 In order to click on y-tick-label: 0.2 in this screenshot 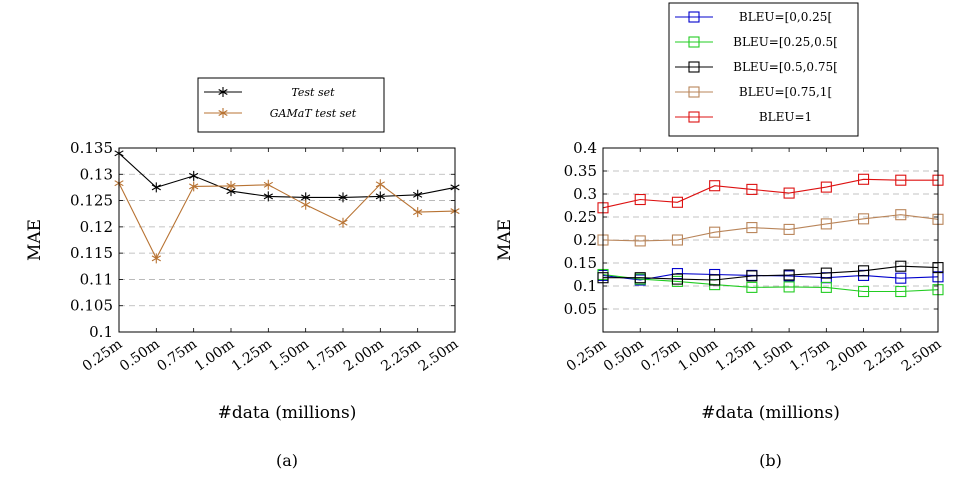, I will do `click(585, 240)`.